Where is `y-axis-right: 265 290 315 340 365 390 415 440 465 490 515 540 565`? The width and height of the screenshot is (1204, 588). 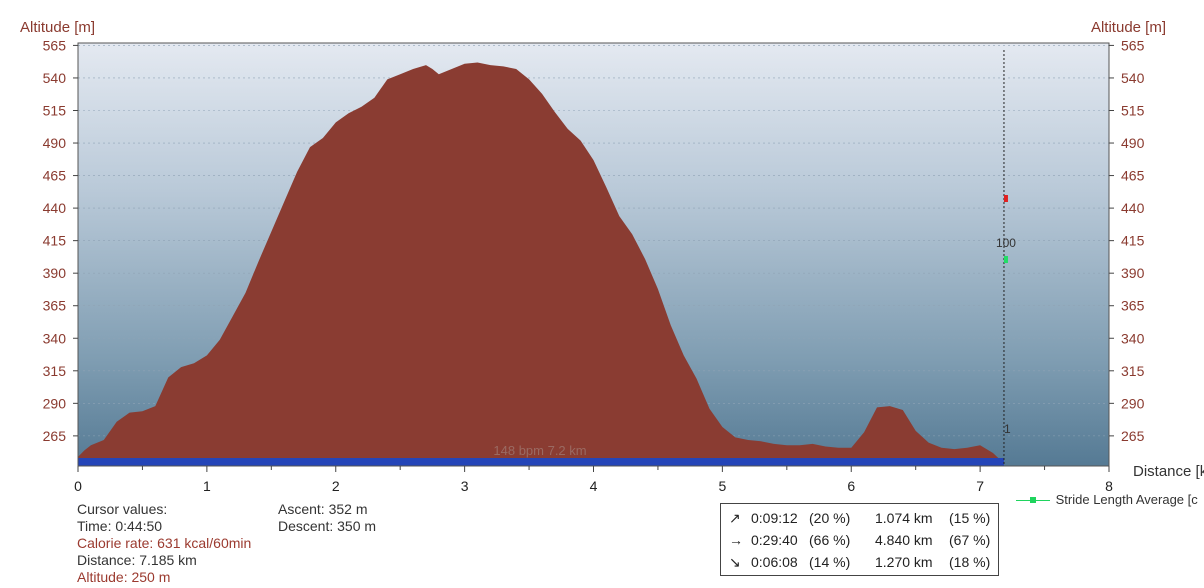 y-axis-right: 265 290 315 340 365 390 415 440 465 490 515 540 565 is located at coordinates (1127, 240).